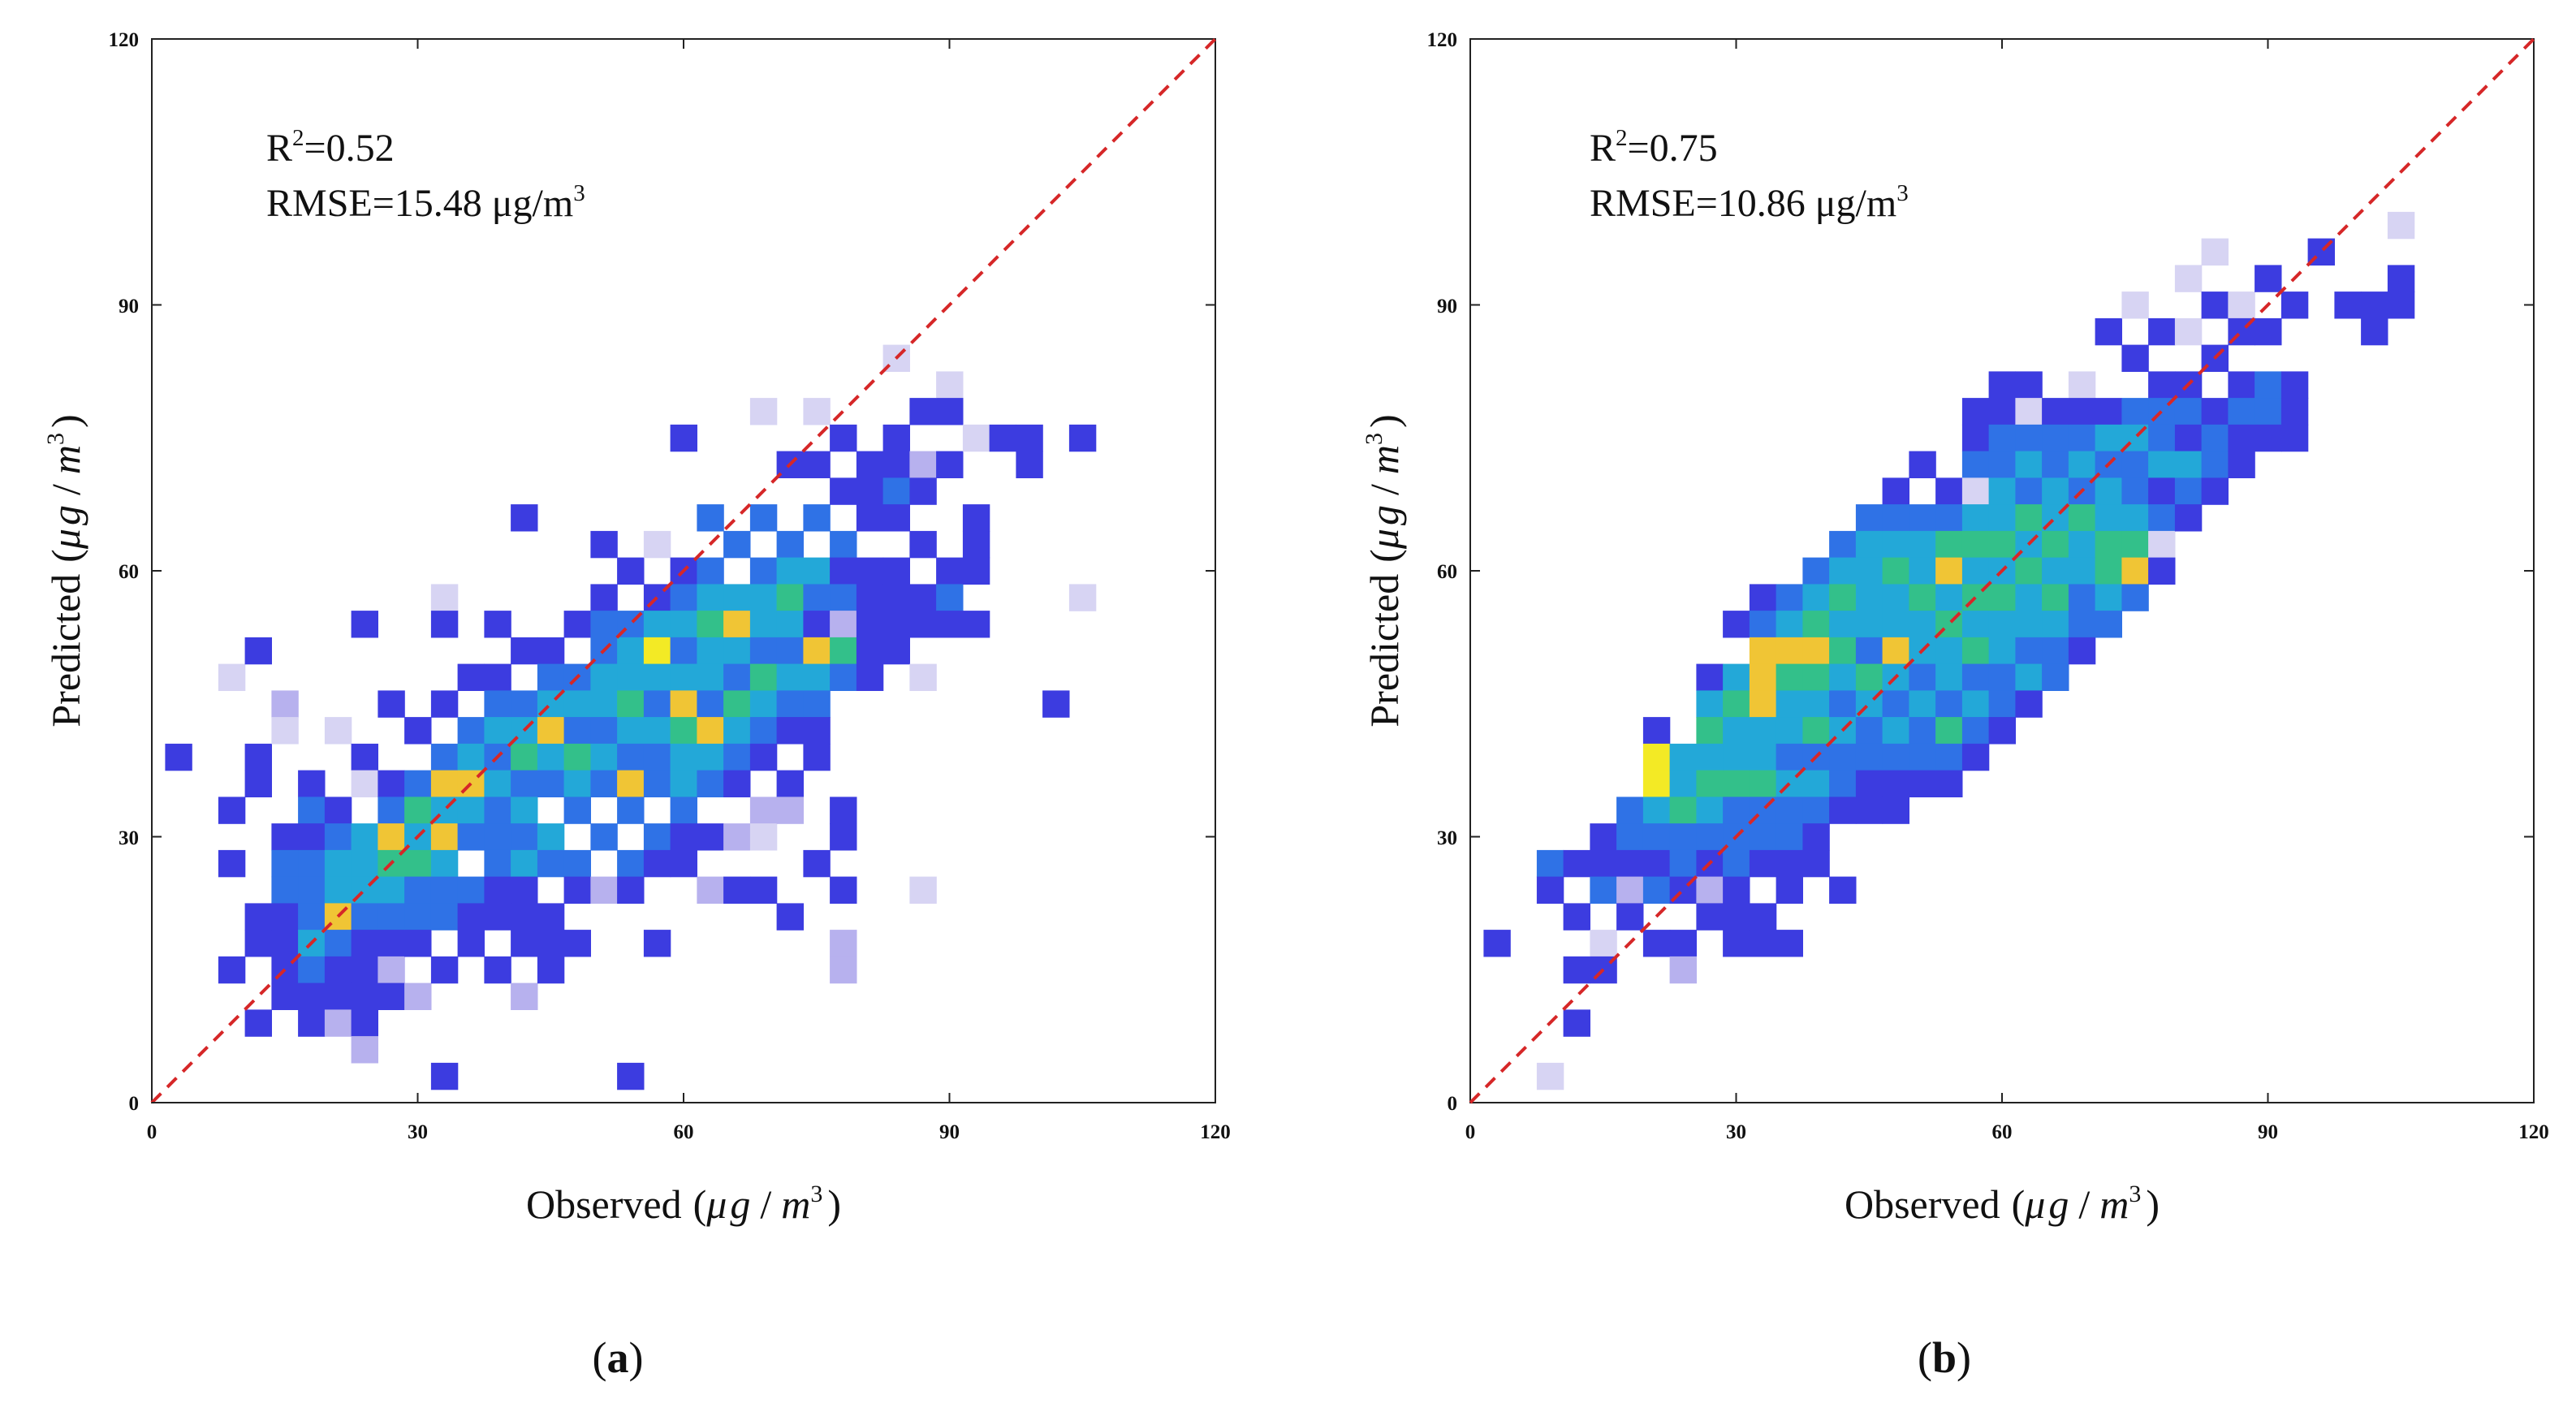 The width and height of the screenshot is (2576, 1412). What do you see at coordinates (1215, 1132) in the screenshot?
I see `x-tick-label: 120` at bounding box center [1215, 1132].